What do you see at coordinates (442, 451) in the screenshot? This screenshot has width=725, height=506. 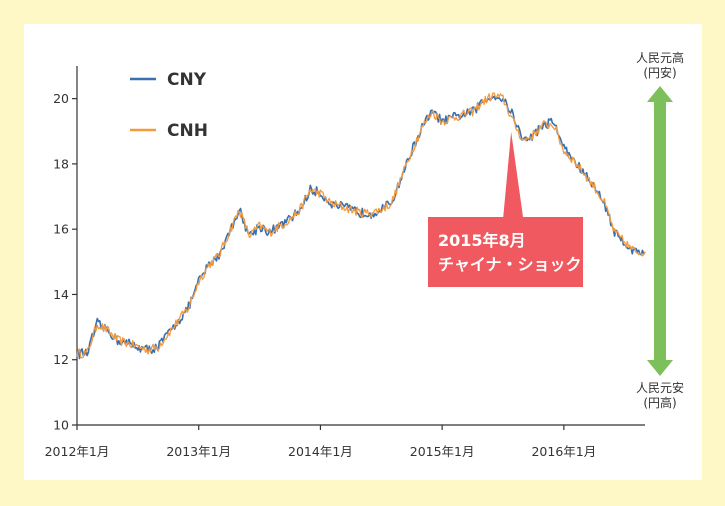 I see `x-tick-label: 2015年1月` at bounding box center [442, 451].